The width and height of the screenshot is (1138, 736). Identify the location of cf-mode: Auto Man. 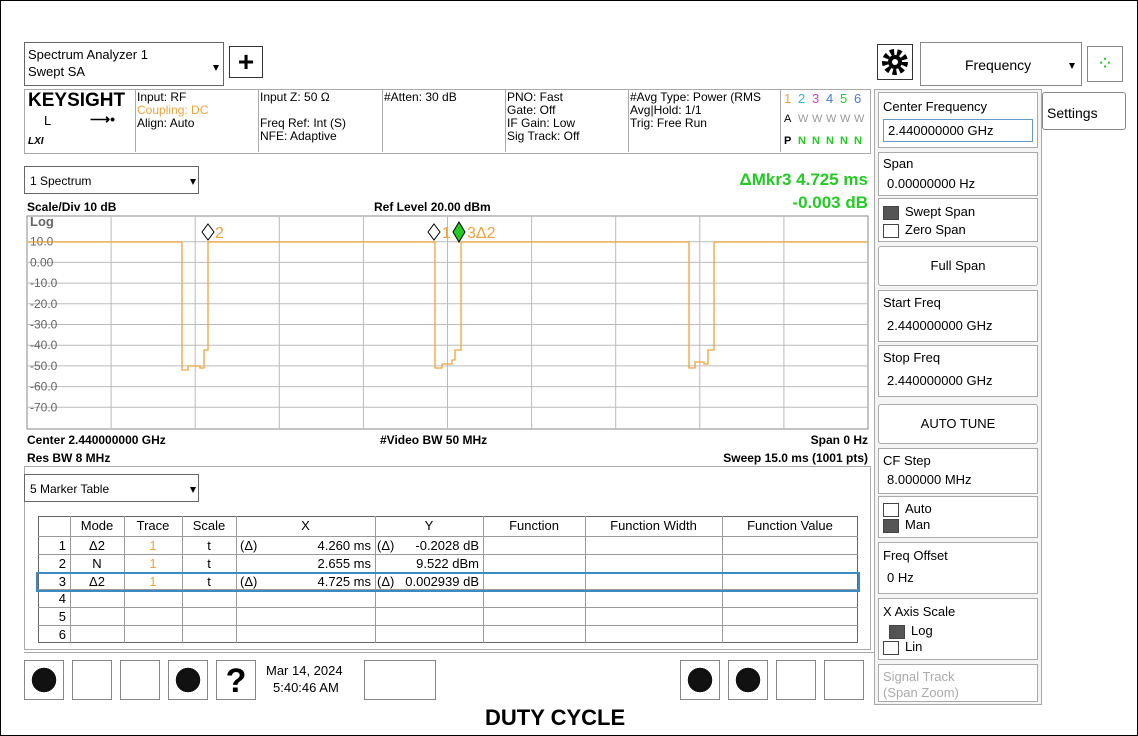
(958, 517).